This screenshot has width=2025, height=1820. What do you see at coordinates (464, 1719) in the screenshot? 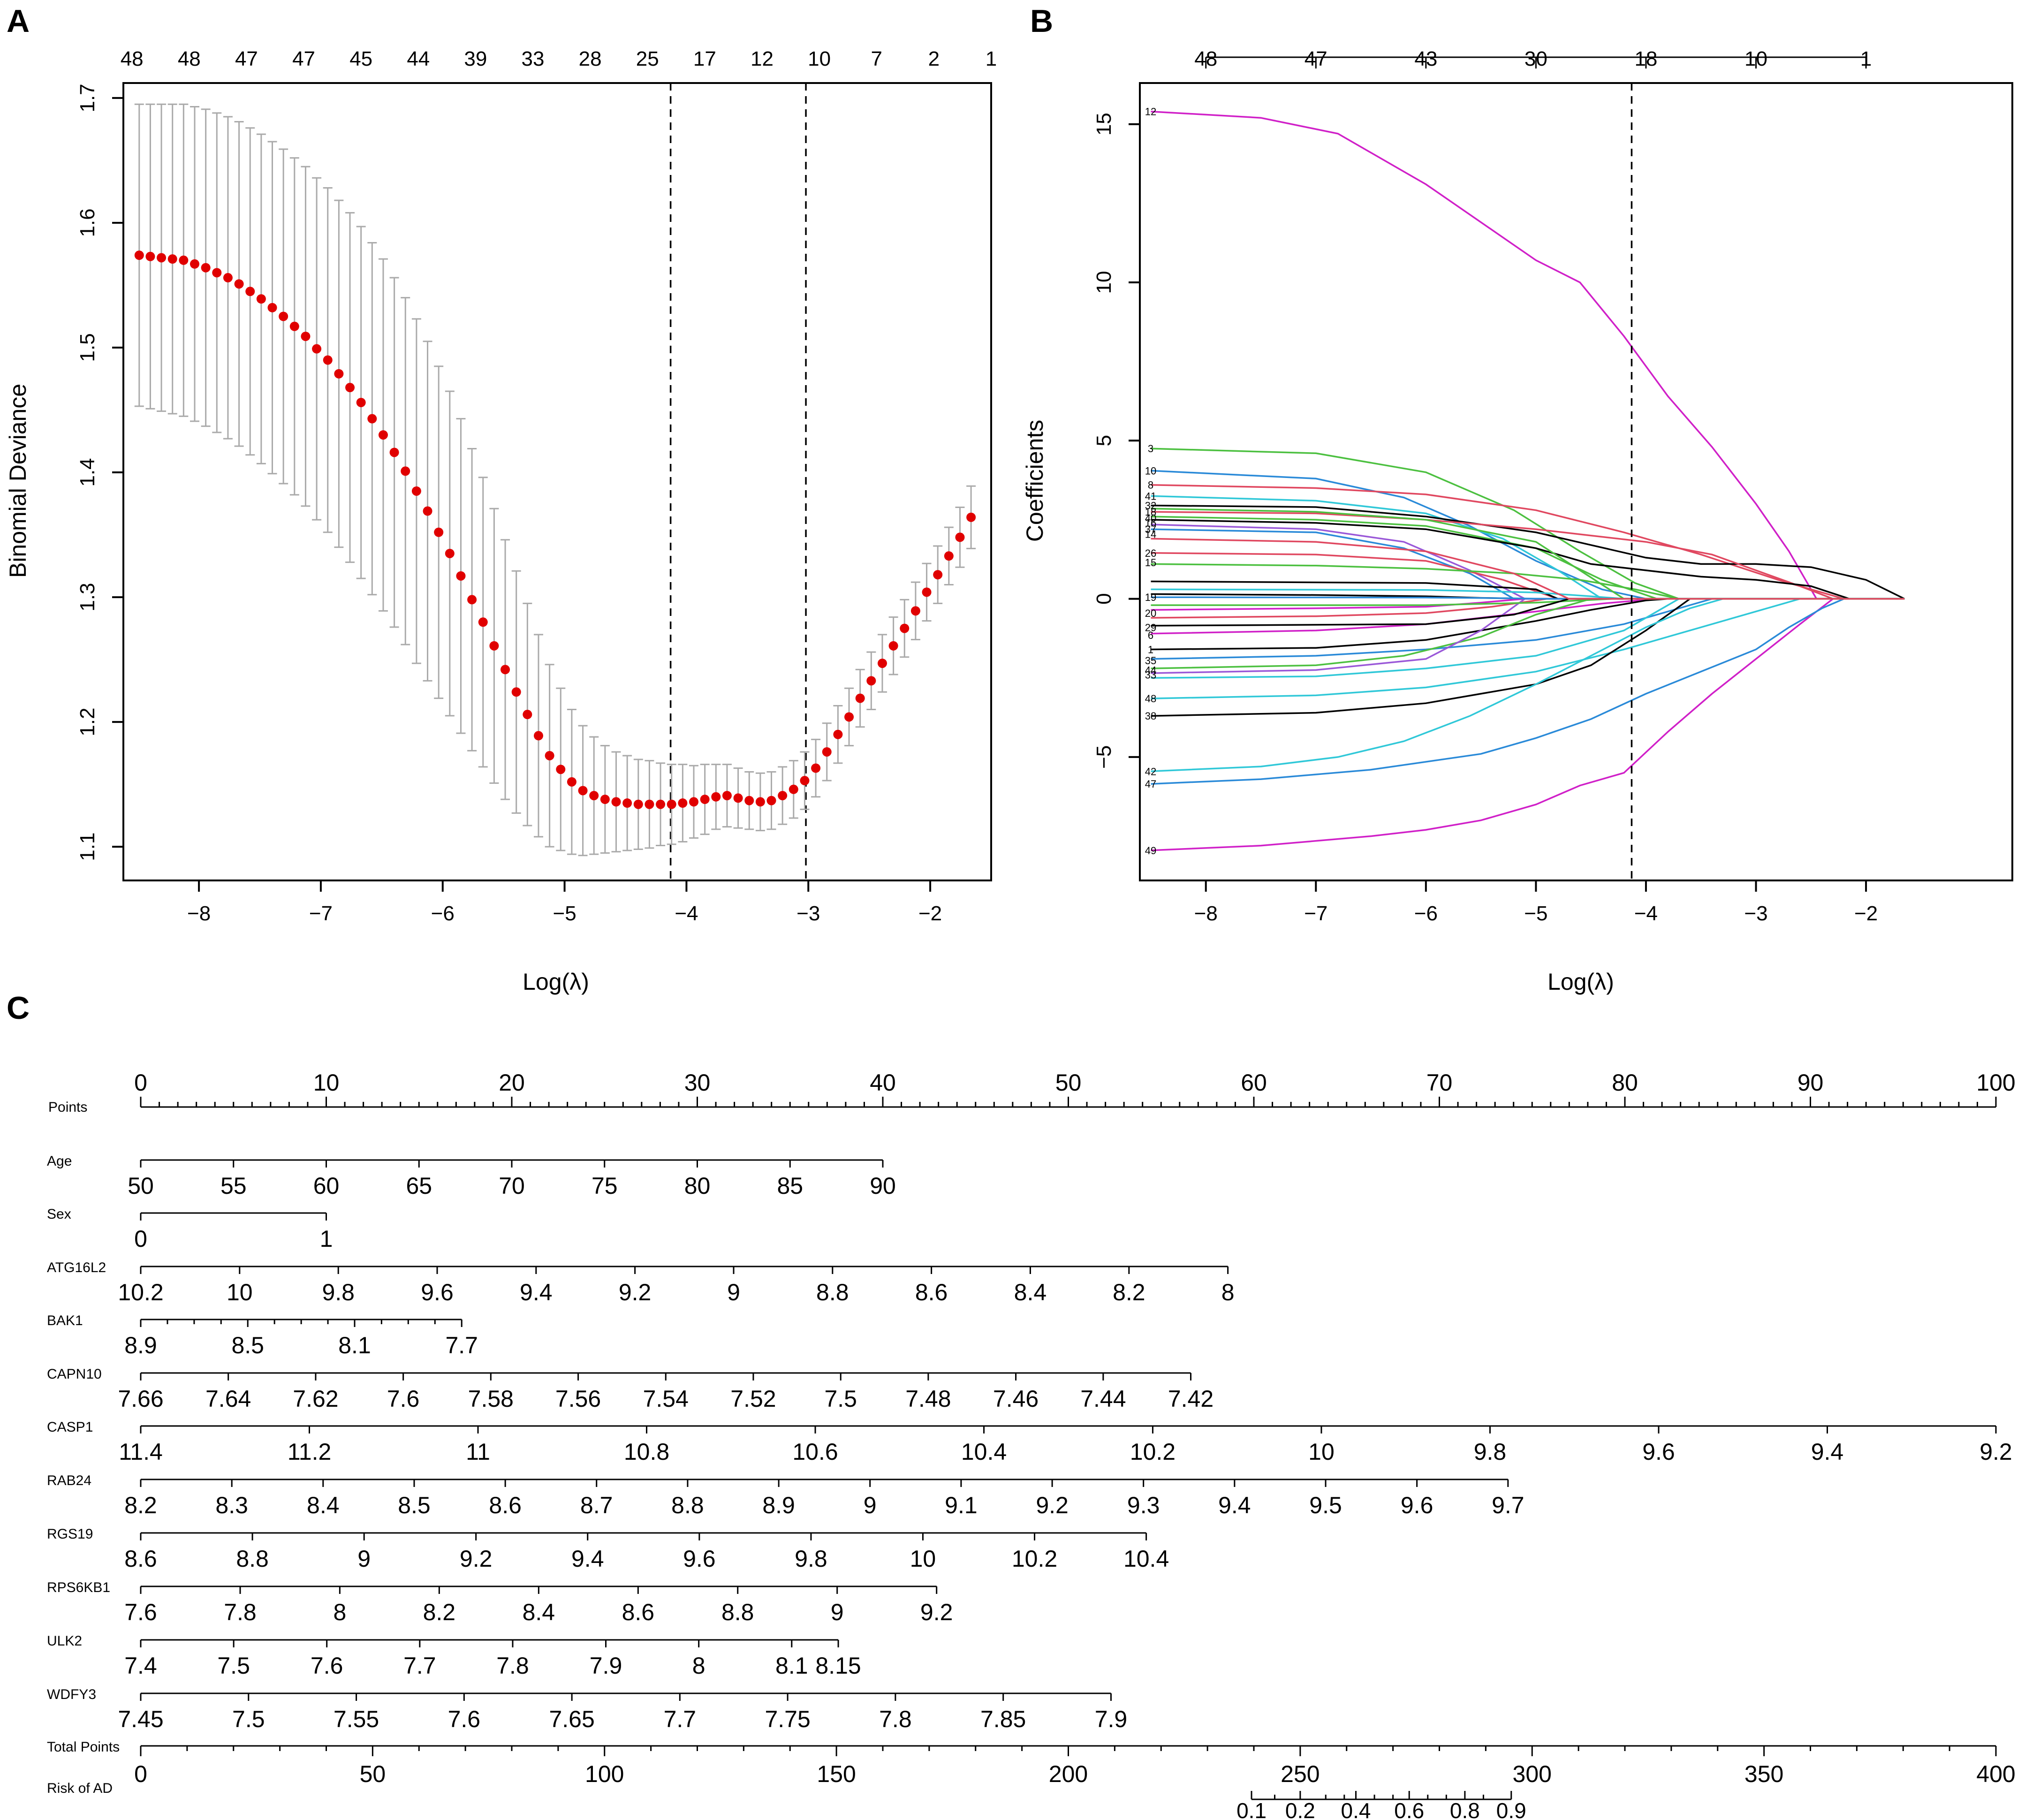
I see `nomogram-row-tick-label: 7.6` at bounding box center [464, 1719].